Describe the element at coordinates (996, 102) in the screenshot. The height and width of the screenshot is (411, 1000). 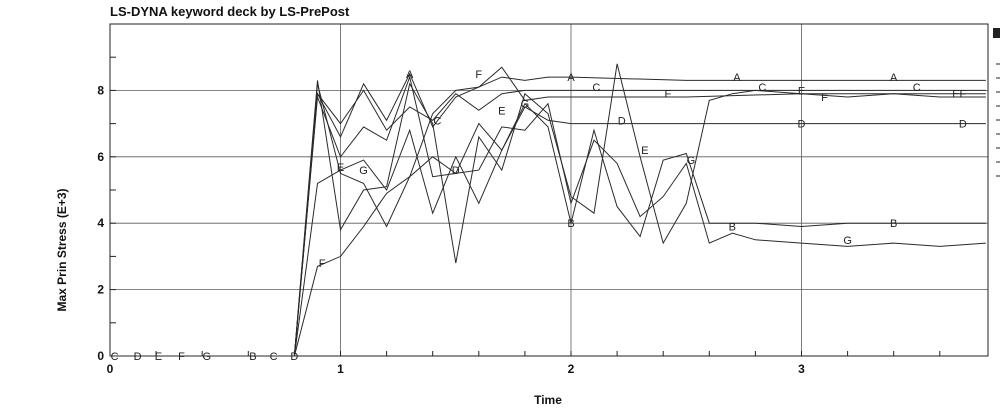
I see `legend-cropped` at that location.